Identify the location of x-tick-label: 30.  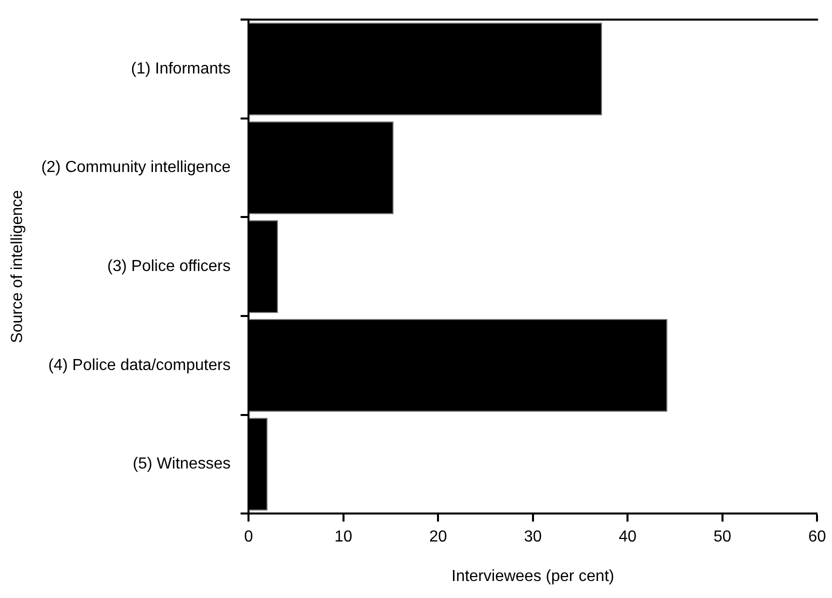
(533, 537).